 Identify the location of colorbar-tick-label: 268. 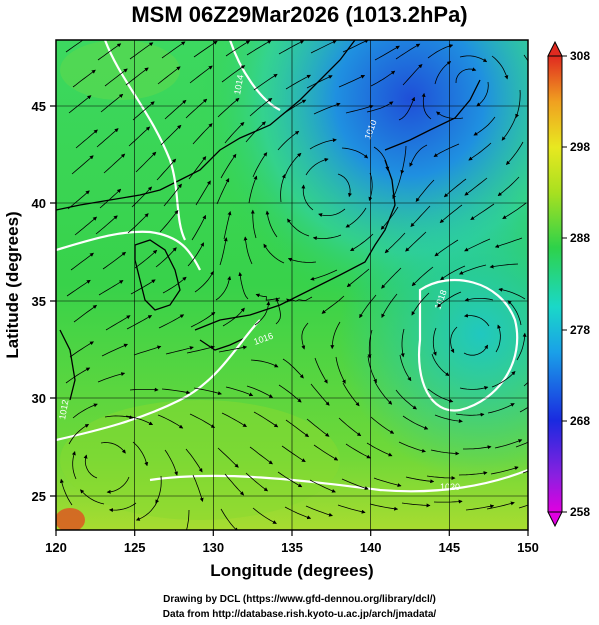
(580, 421).